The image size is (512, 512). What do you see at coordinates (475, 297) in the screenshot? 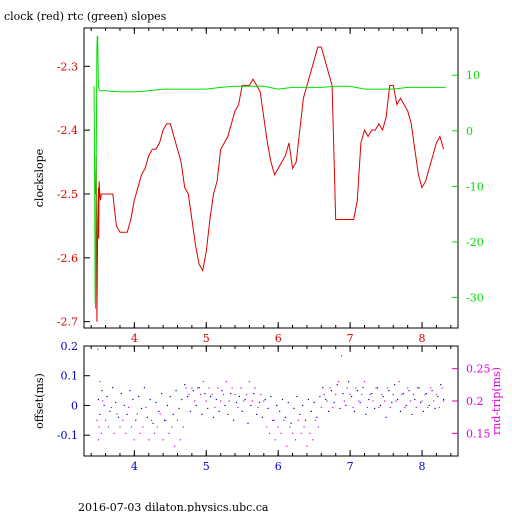
I see `y-right-tick-label: -30` at bounding box center [475, 297].